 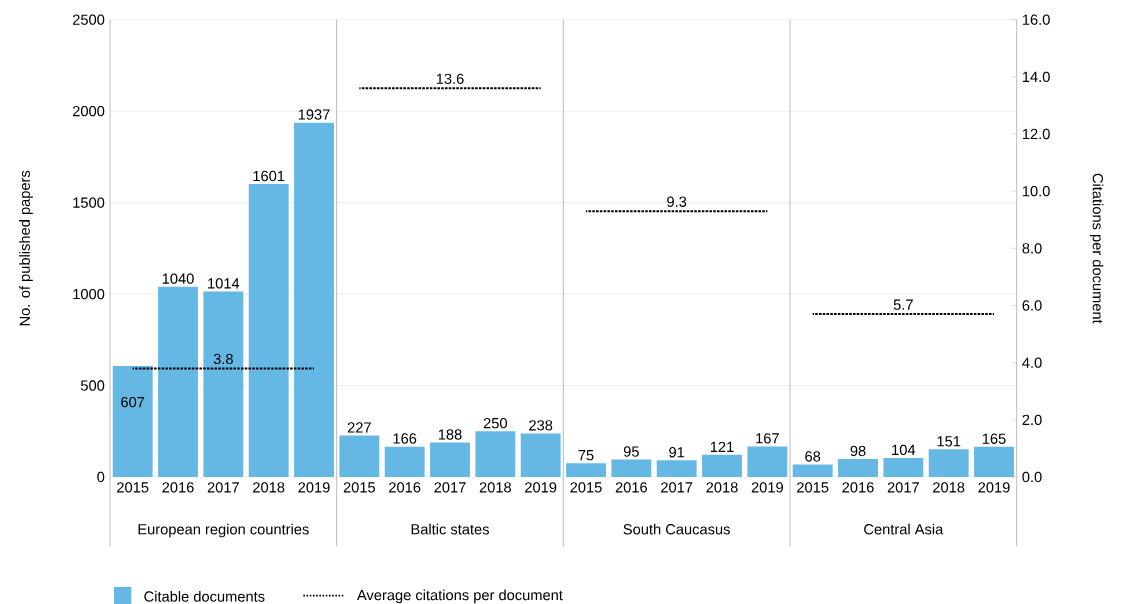 I want to click on y2-tick-label: 14.0, so click(x=1036, y=76).